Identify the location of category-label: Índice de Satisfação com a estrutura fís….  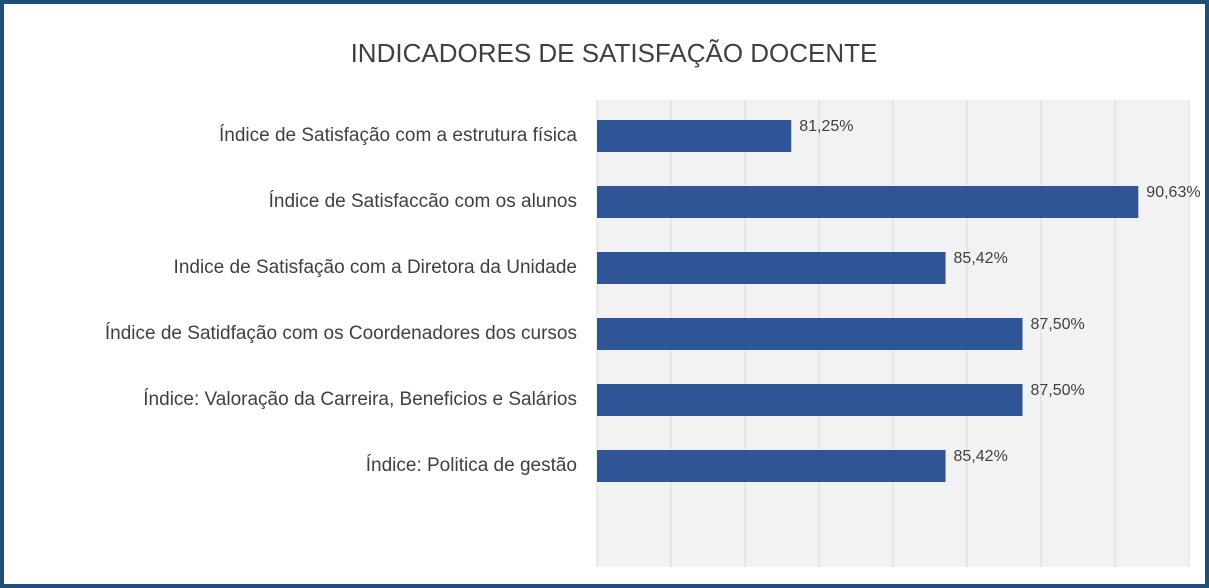
(397, 135).